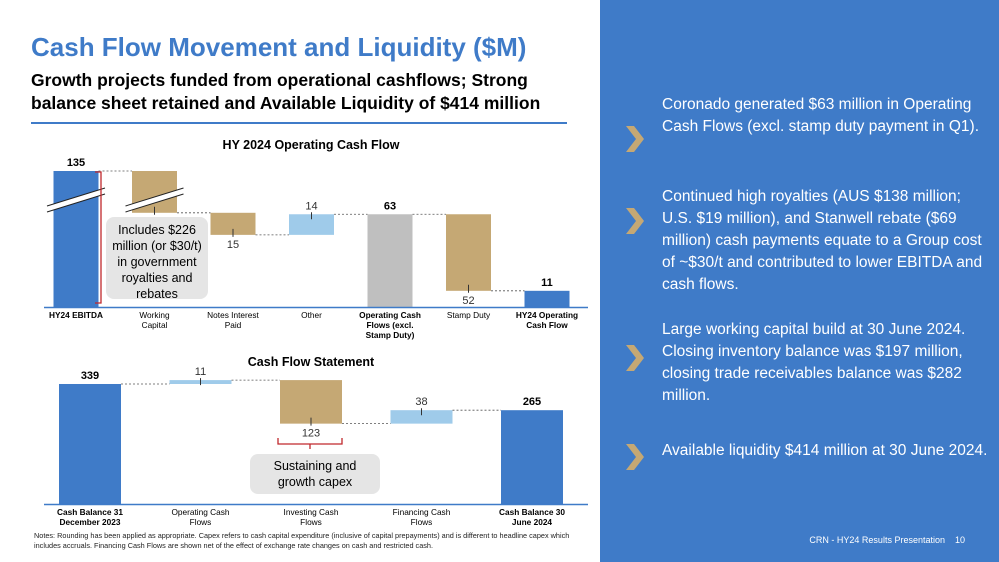 The width and height of the screenshot is (999, 562). What do you see at coordinates (390, 335) in the screenshot?
I see `category-label: Stamp Duty)` at bounding box center [390, 335].